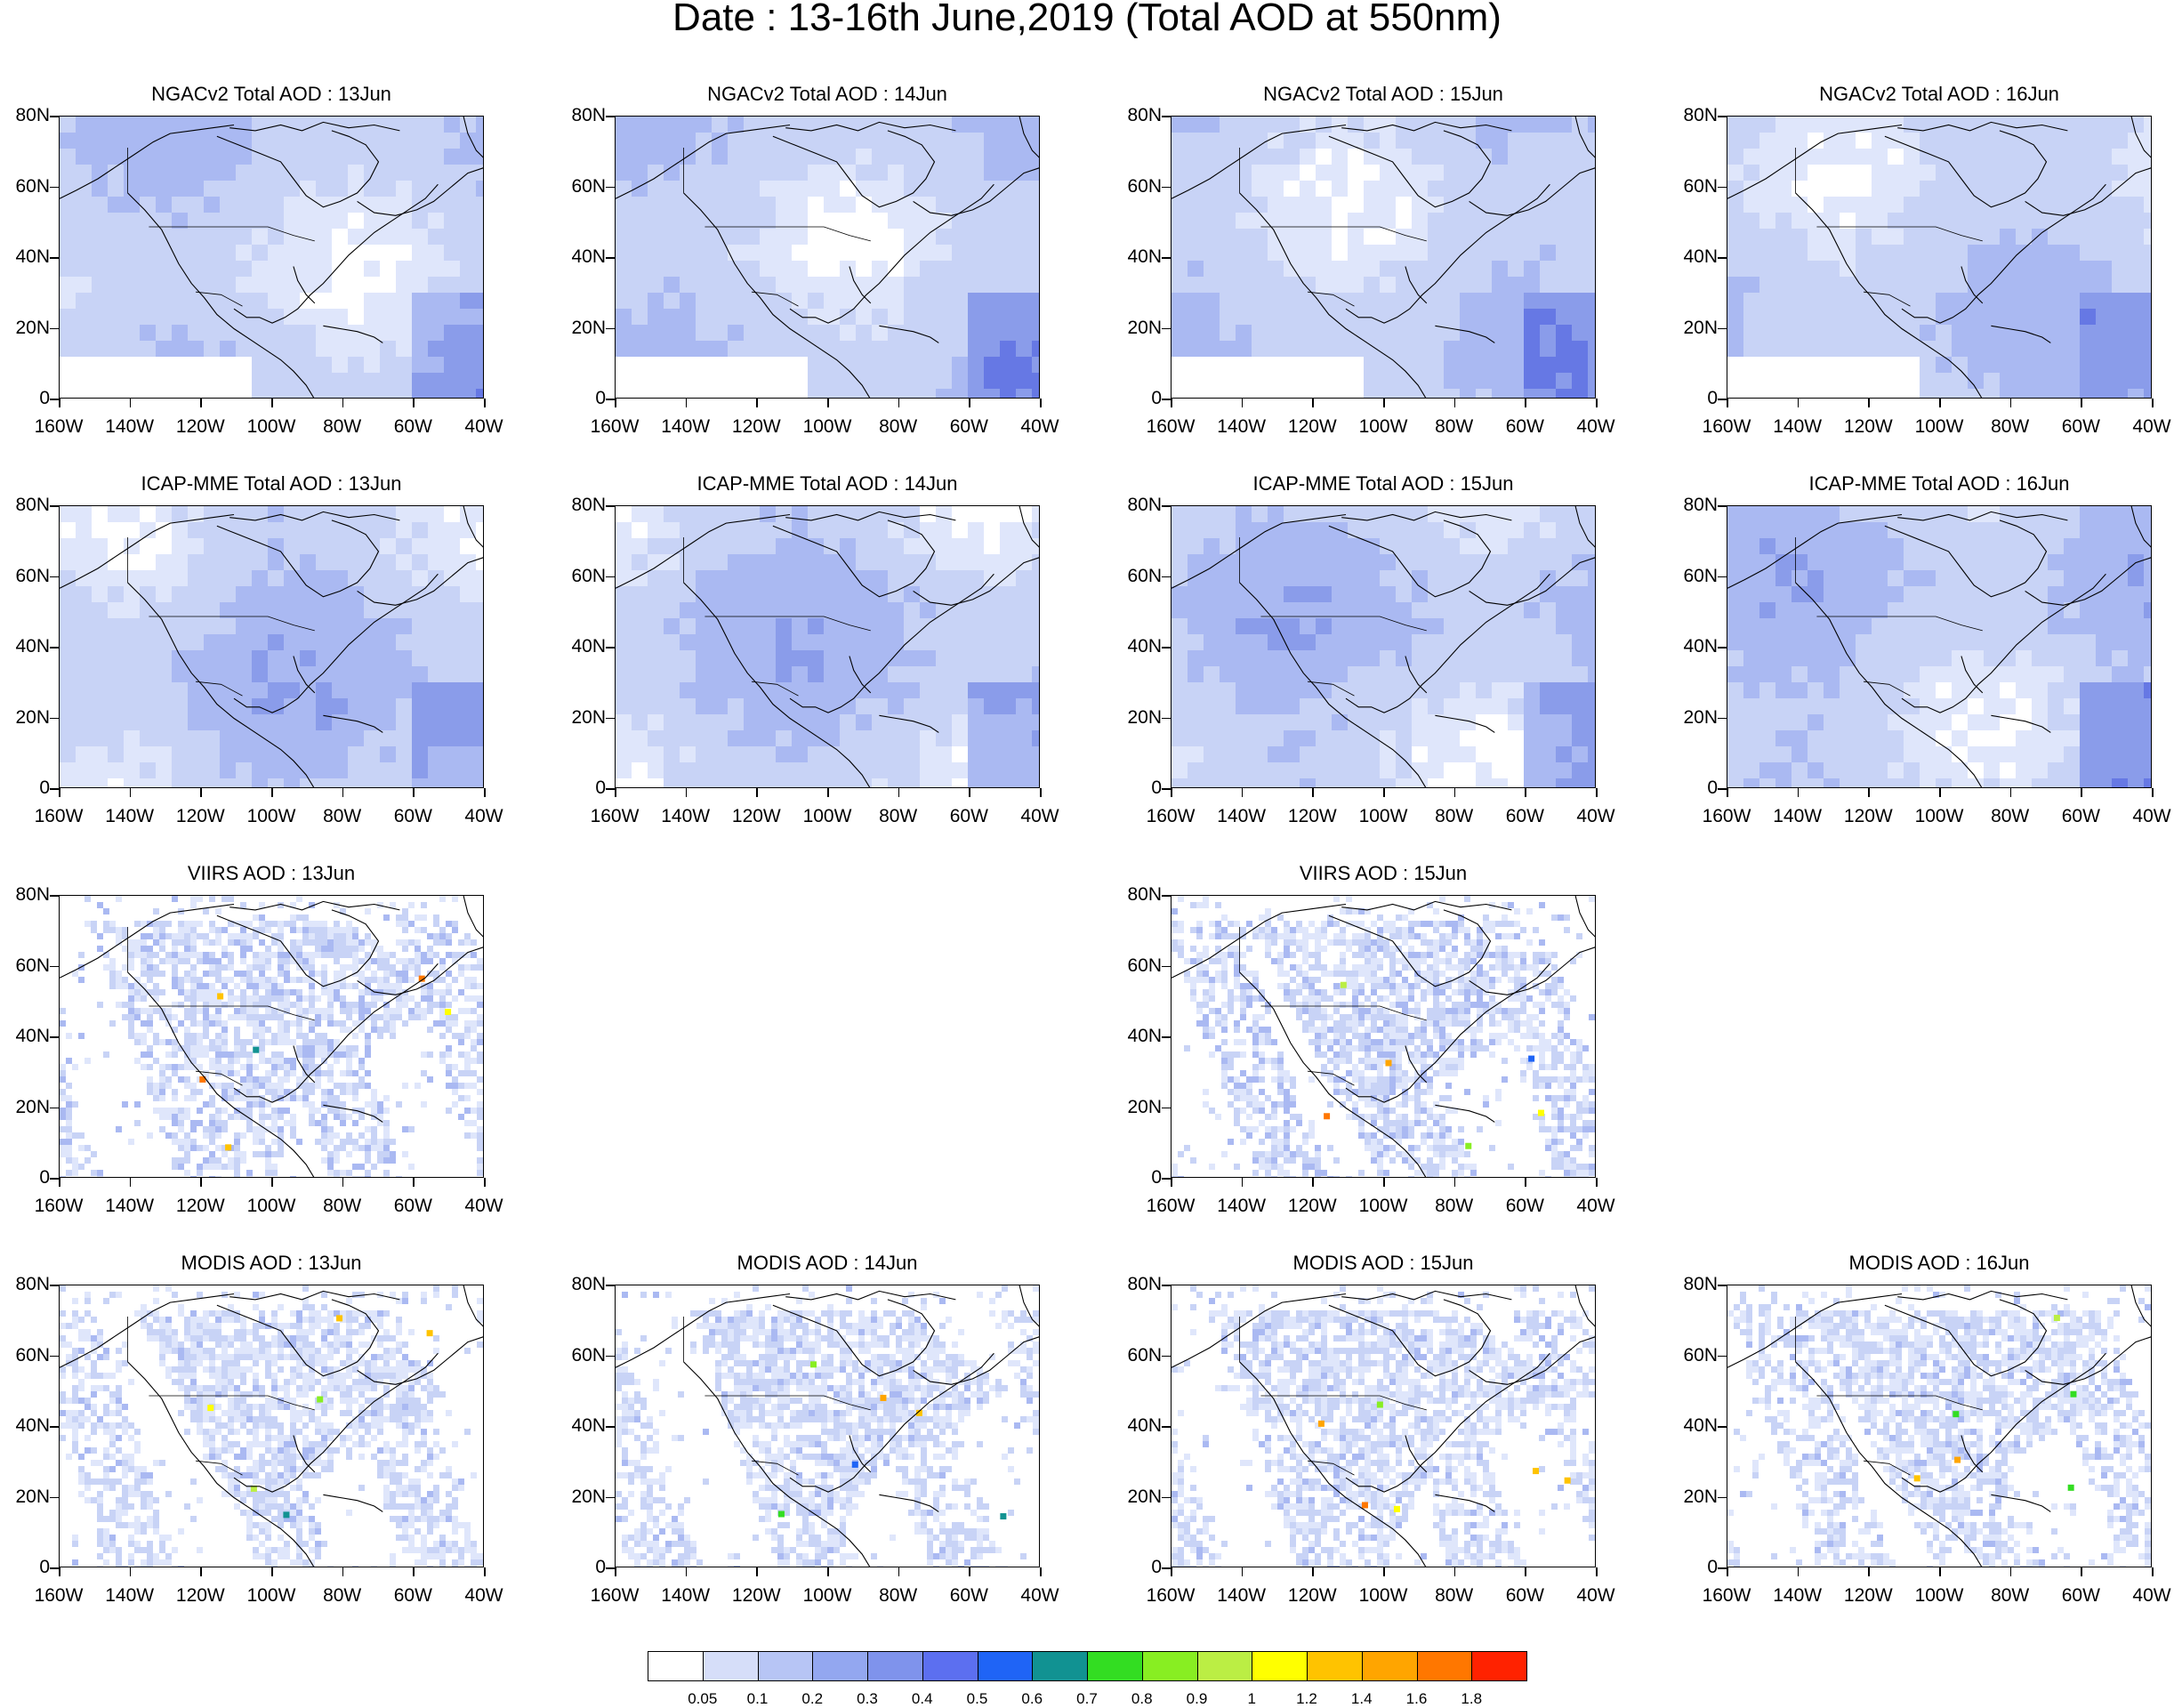 Image resolution: width=2174 pixels, height=1708 pixels. Describe the element at coordinates (1585, 917) in the screenshot. I see `coastline` at that location.